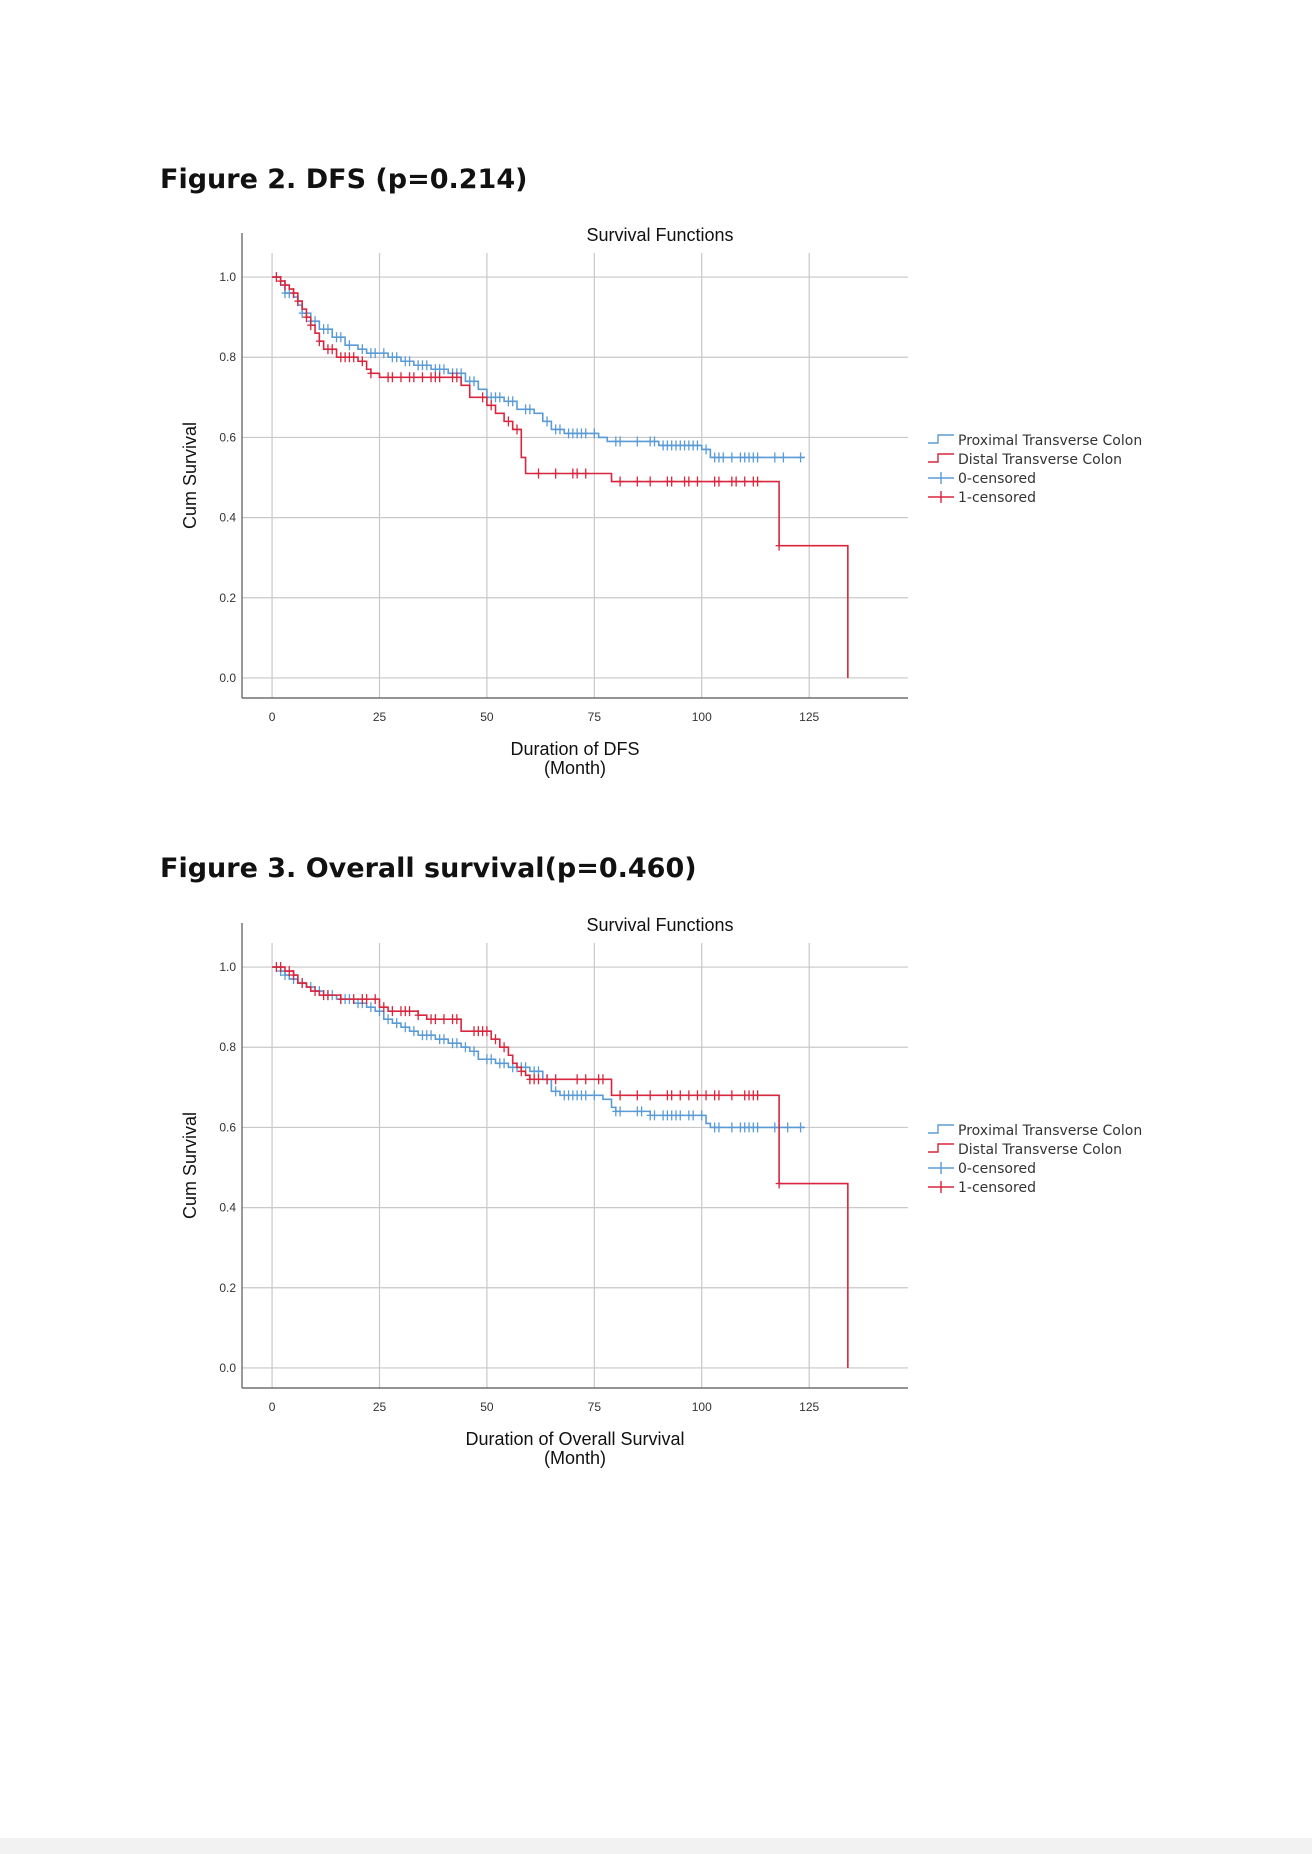 The image size is (1312, 1854). Describe the element at coordinates (428, 868) in the screenshot. I see `figure-3-title: Figure 3. Overall survival(p=0.460)` at that location.